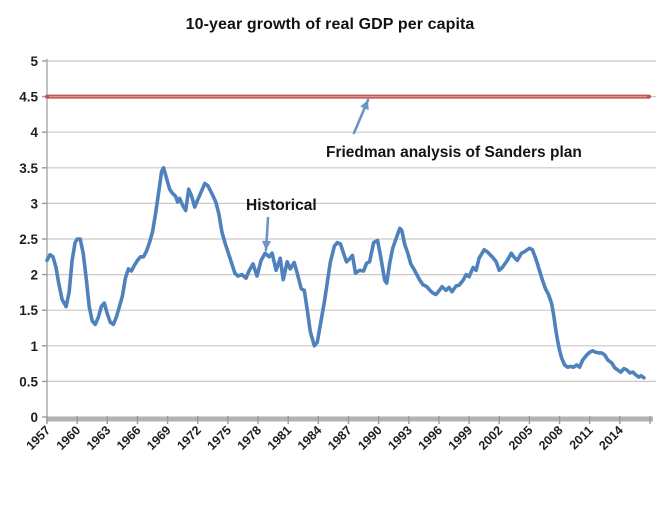 The image size is (666, 511). What do you see at coordinates (361, 116) in the screenshot?
I see `friedman-annotation-arrow` at bounding box center [361, 116].